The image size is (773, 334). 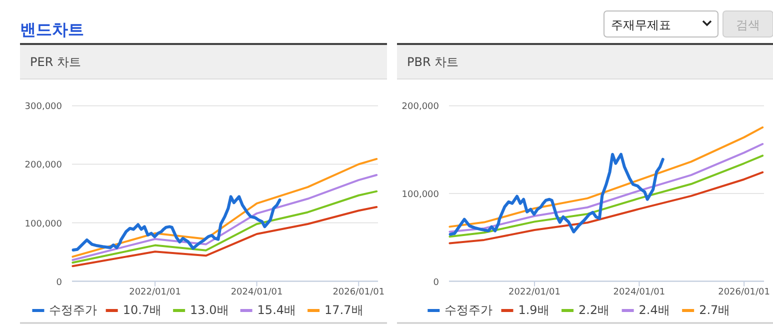 I want to click on chart-title: PBR 차트, so click(x=433, y=62).